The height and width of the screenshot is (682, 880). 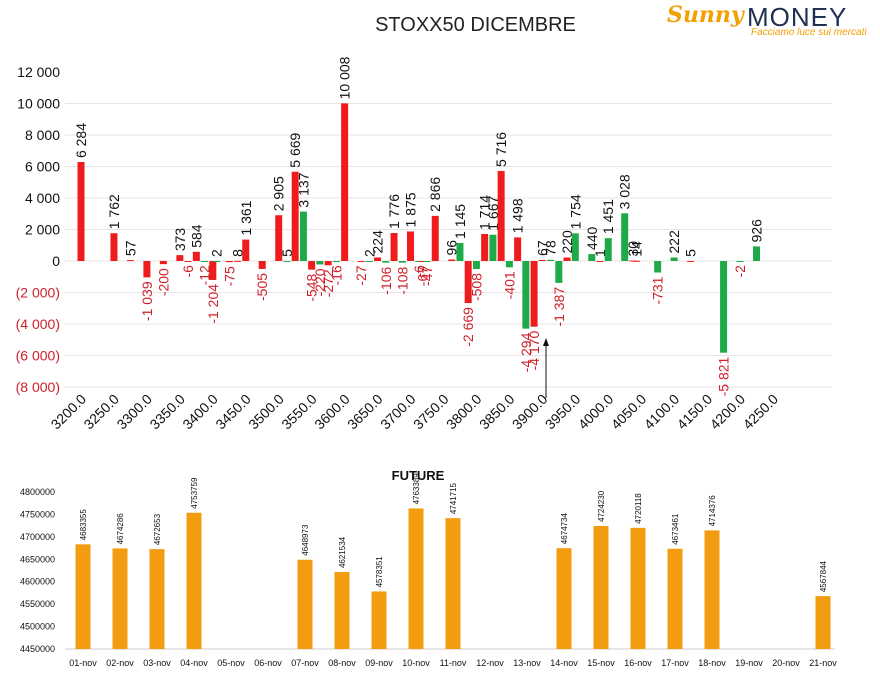 I want to click on bar-data-label: -1 039, so click(x=147, y=301).